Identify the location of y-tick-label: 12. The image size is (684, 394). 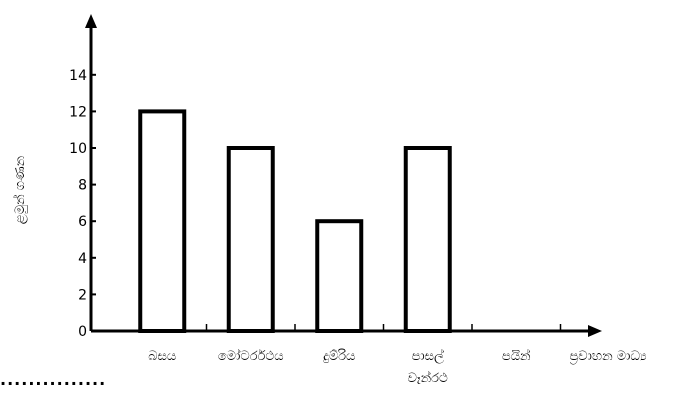
(78, 112).